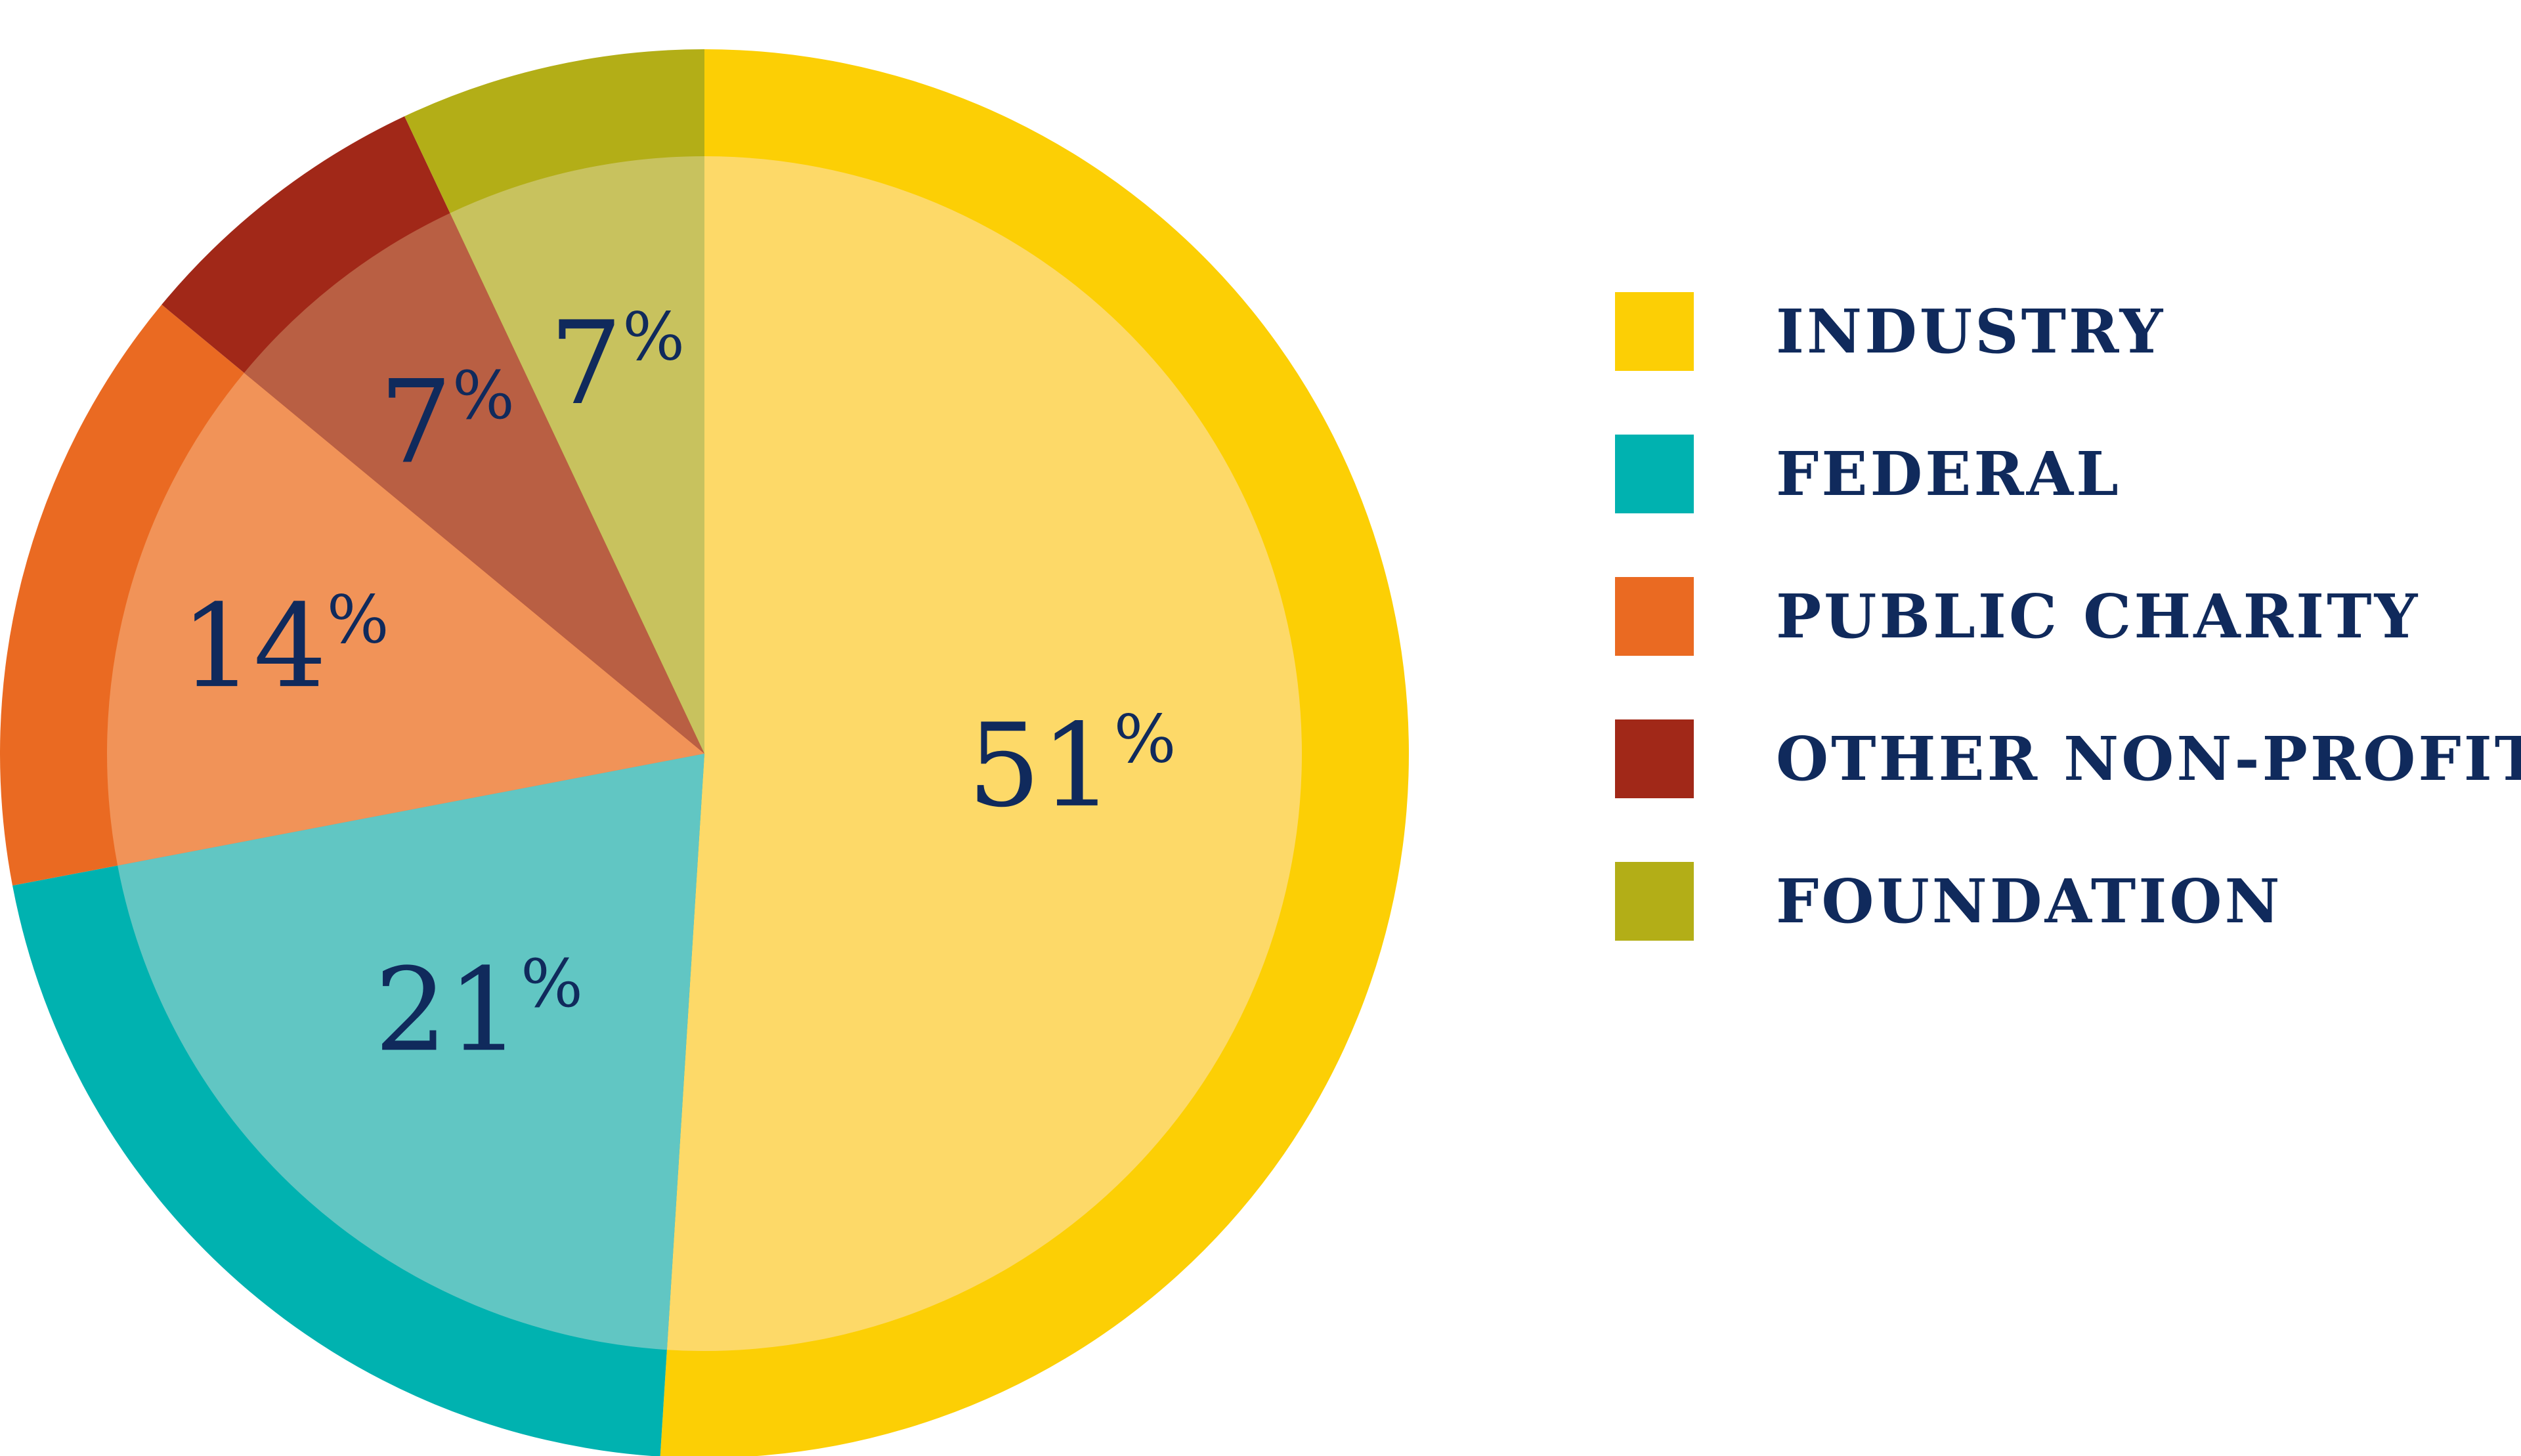 The height and width of the screenshot is (1456, 2521). I want to click on legend-label-foundation: FOUNDATION, so click(2029, 901).